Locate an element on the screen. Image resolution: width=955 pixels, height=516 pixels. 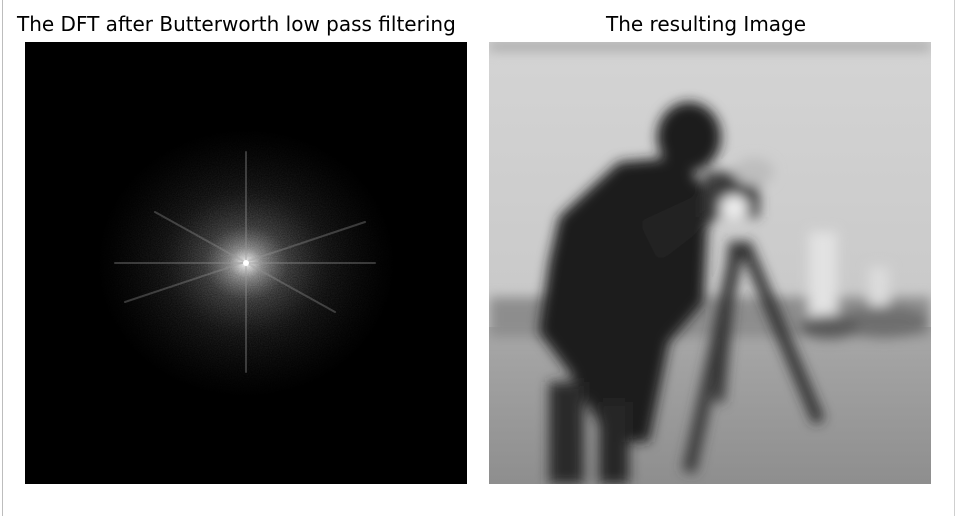
window-left-border is located at coordinates (2, 258).